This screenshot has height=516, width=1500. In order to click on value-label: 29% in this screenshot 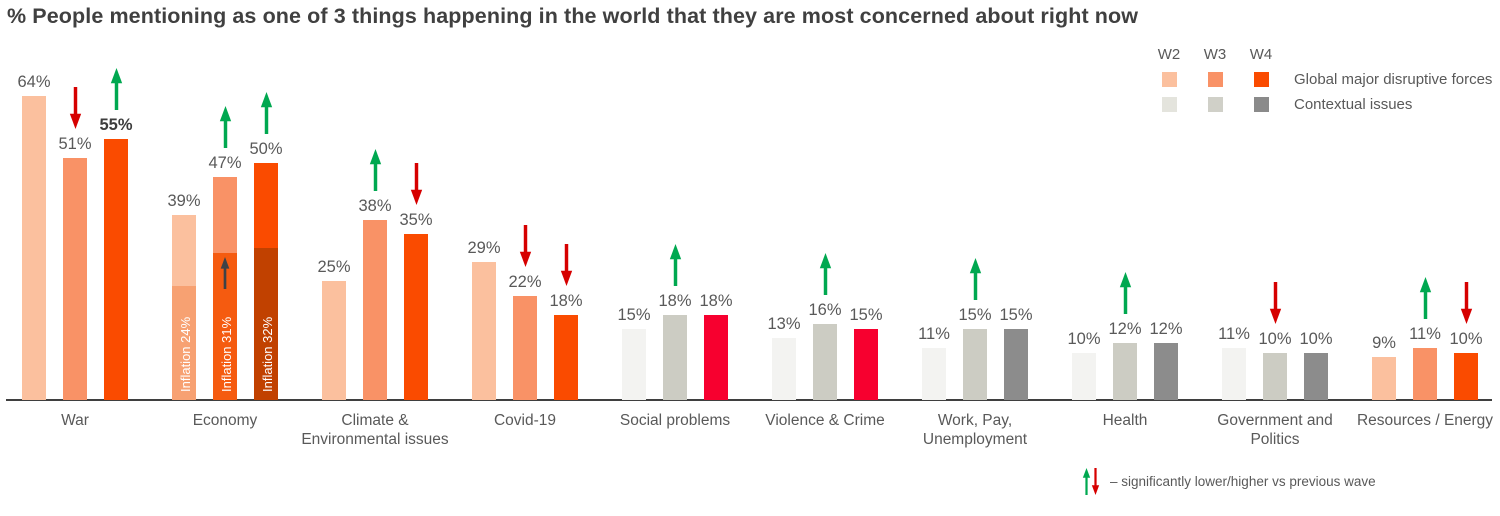, I will do `click(484, 248)`.